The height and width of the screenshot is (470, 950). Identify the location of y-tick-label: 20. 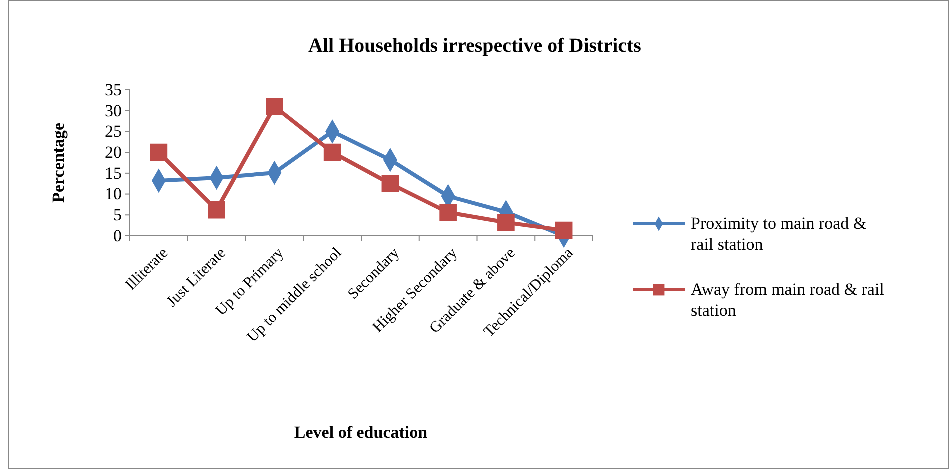
(113, 152).